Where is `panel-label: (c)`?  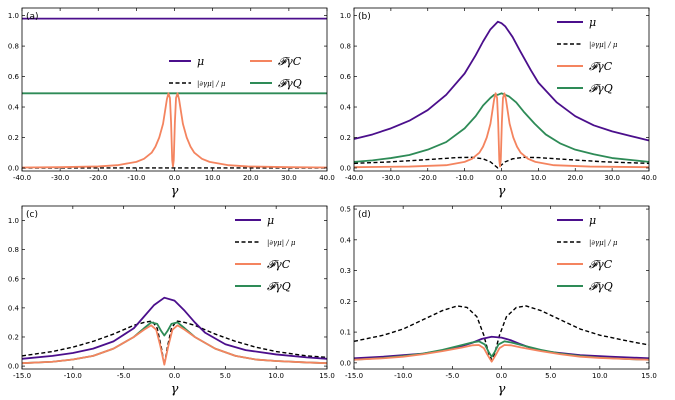
panel-label: (c) is located at coordinates (32, 215).